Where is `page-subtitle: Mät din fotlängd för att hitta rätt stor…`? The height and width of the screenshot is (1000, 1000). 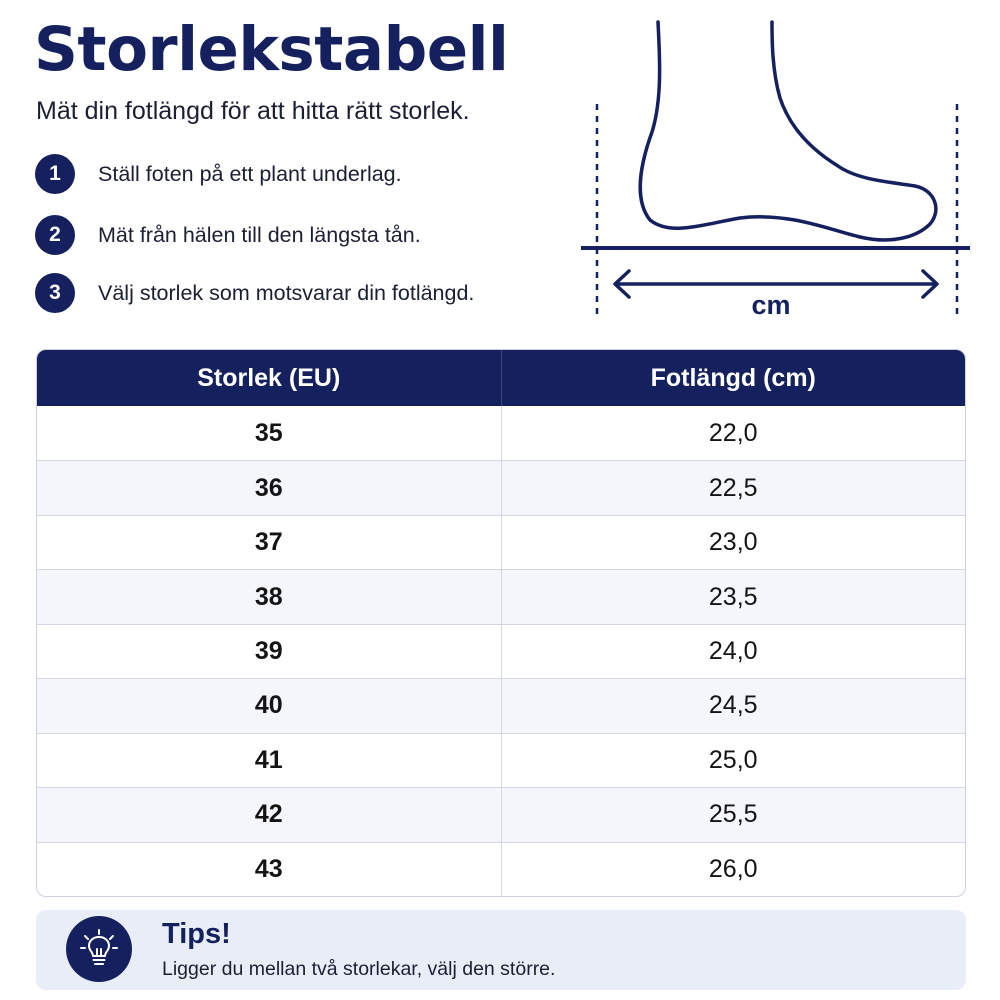
page-subtitle: Mät din fotlängd för att hitta rätt stor… is located at coordinates (253, 111).